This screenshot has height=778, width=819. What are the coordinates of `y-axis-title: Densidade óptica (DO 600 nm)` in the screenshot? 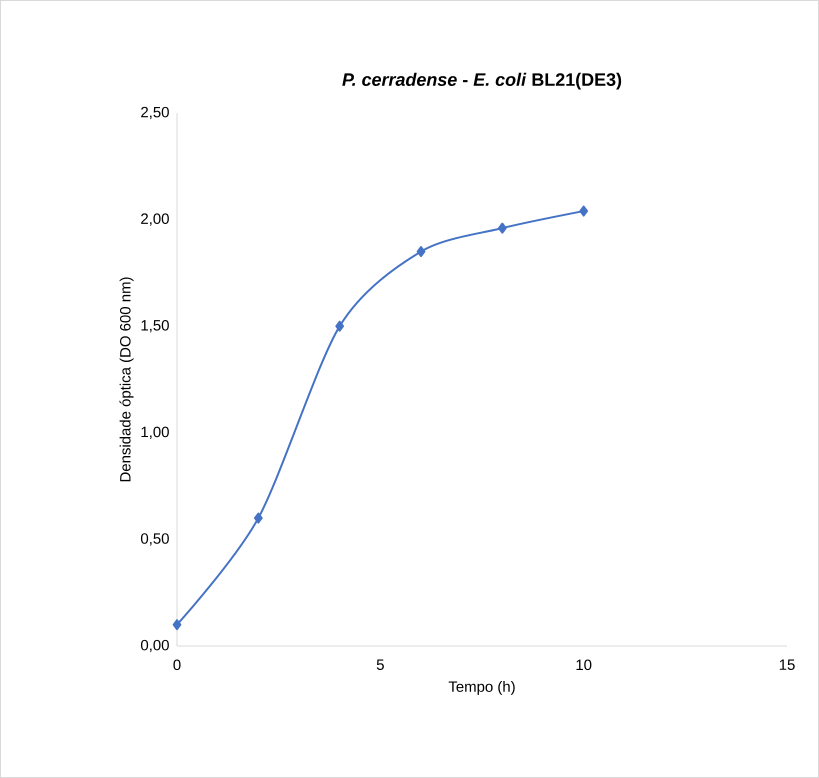 It's located at (126, 379).